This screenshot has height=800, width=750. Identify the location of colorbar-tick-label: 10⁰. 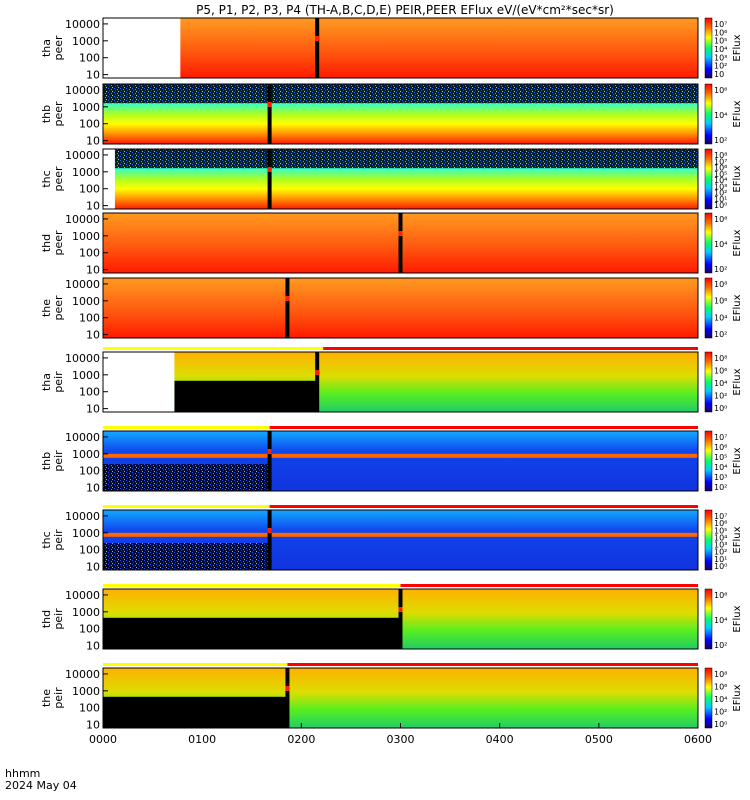
(720, 205).